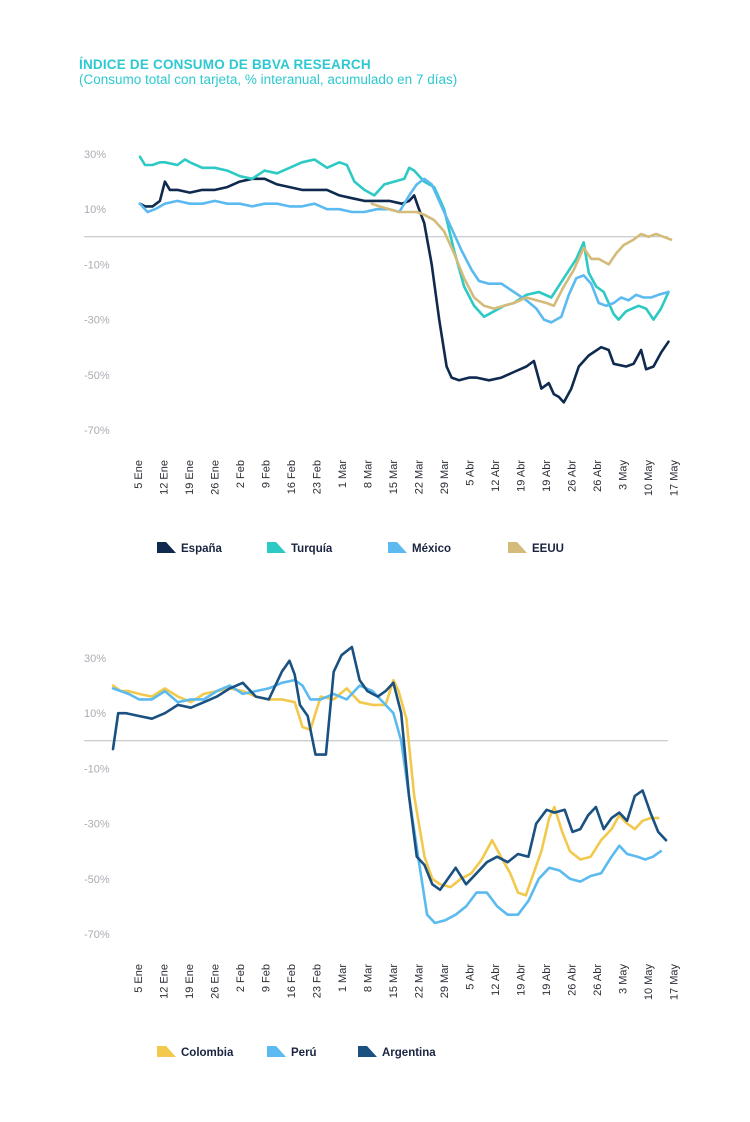  I want to click on legend-label-mexico: México, so click(431, 549).